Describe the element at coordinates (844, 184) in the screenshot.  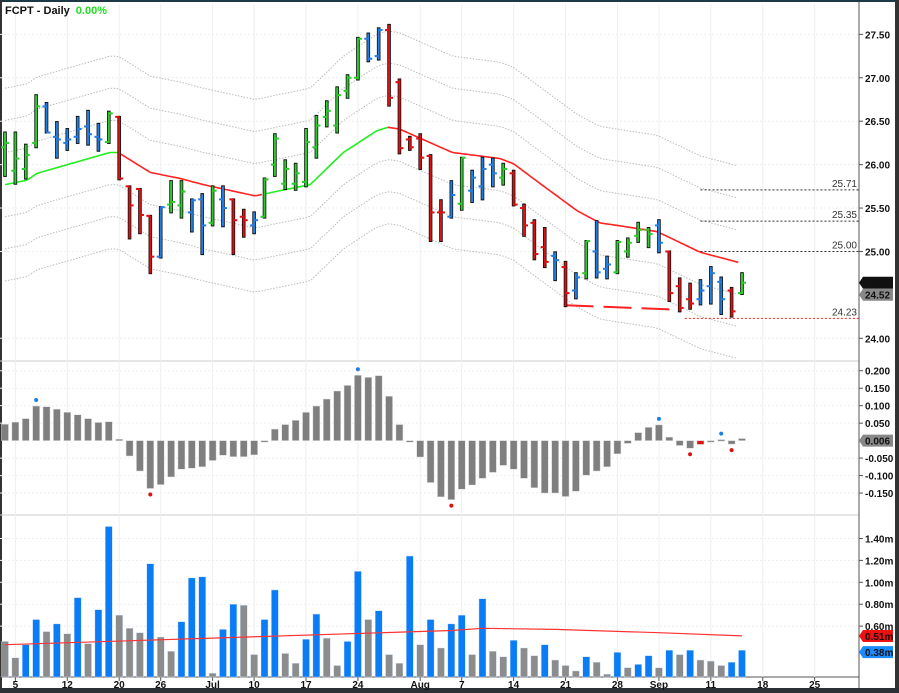
I see `level-label: 25.71` at that location.